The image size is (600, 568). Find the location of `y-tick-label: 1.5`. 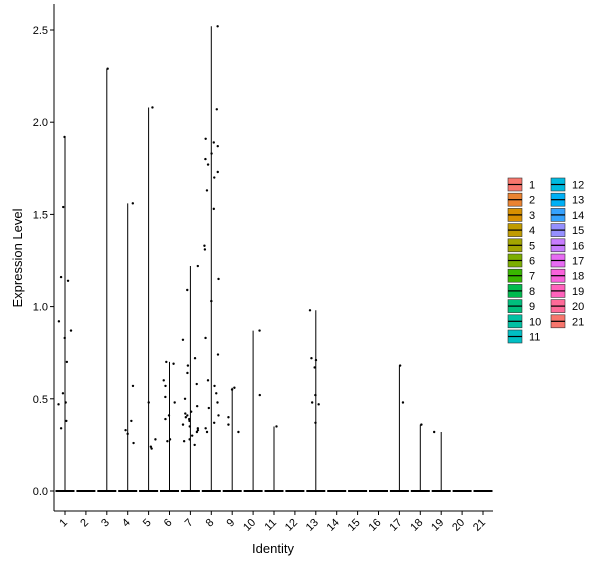

y-tick-label: 1.5 is located at coordinates (40, 215).